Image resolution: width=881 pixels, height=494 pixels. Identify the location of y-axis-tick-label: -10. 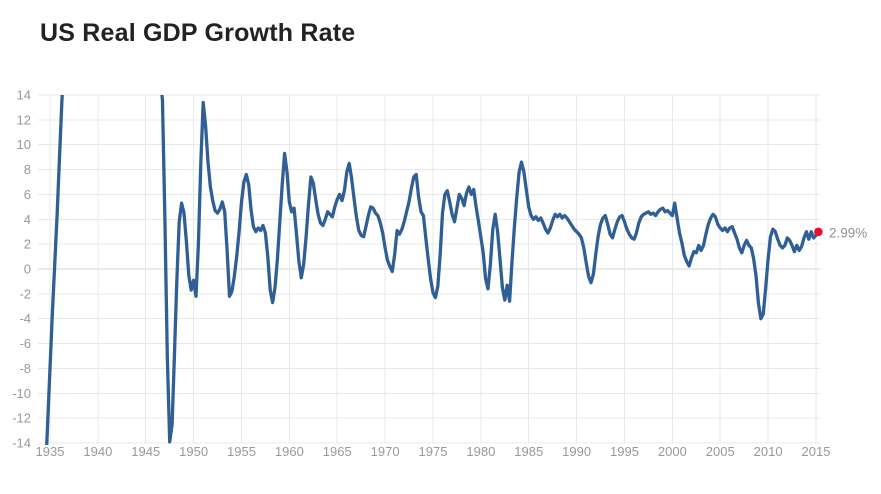
(21, 393).